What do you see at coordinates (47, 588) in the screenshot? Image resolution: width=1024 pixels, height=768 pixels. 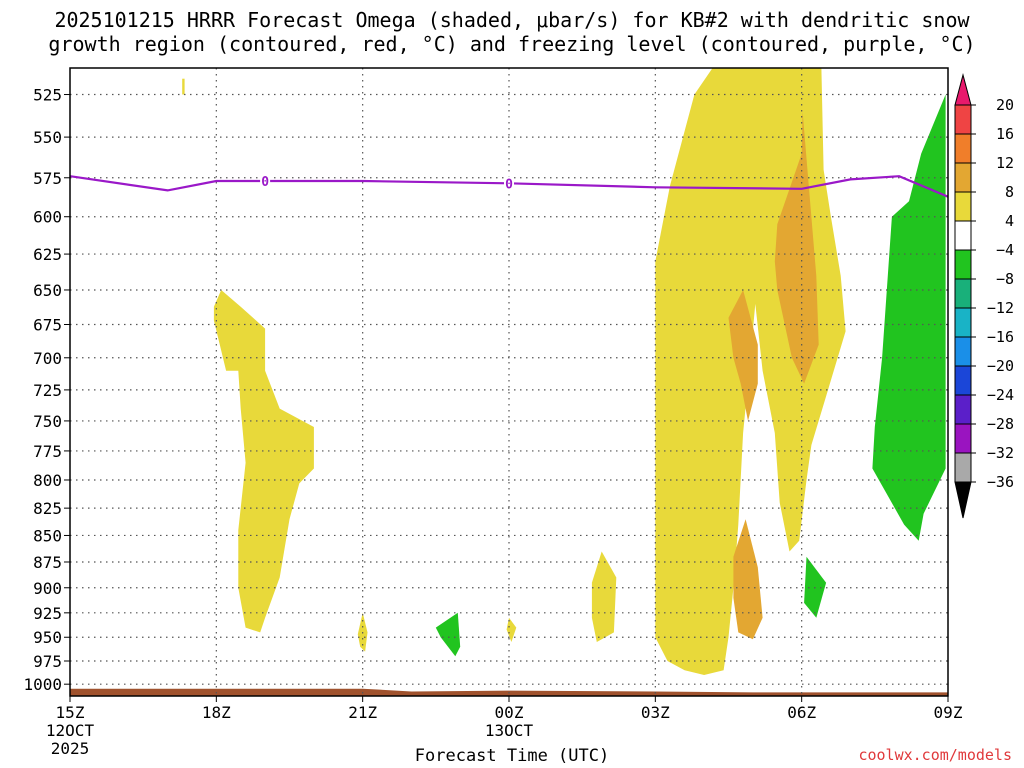 I see `y-tick-label-900: 900` at bounding box center [47, 588].